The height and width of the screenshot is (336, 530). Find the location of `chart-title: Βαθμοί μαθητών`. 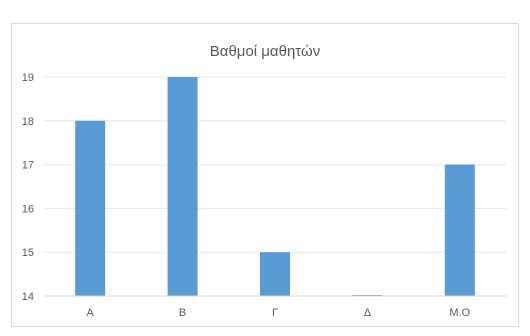

chart-title: Βαθμοί μαθητών is located at coordinates (265, 51).